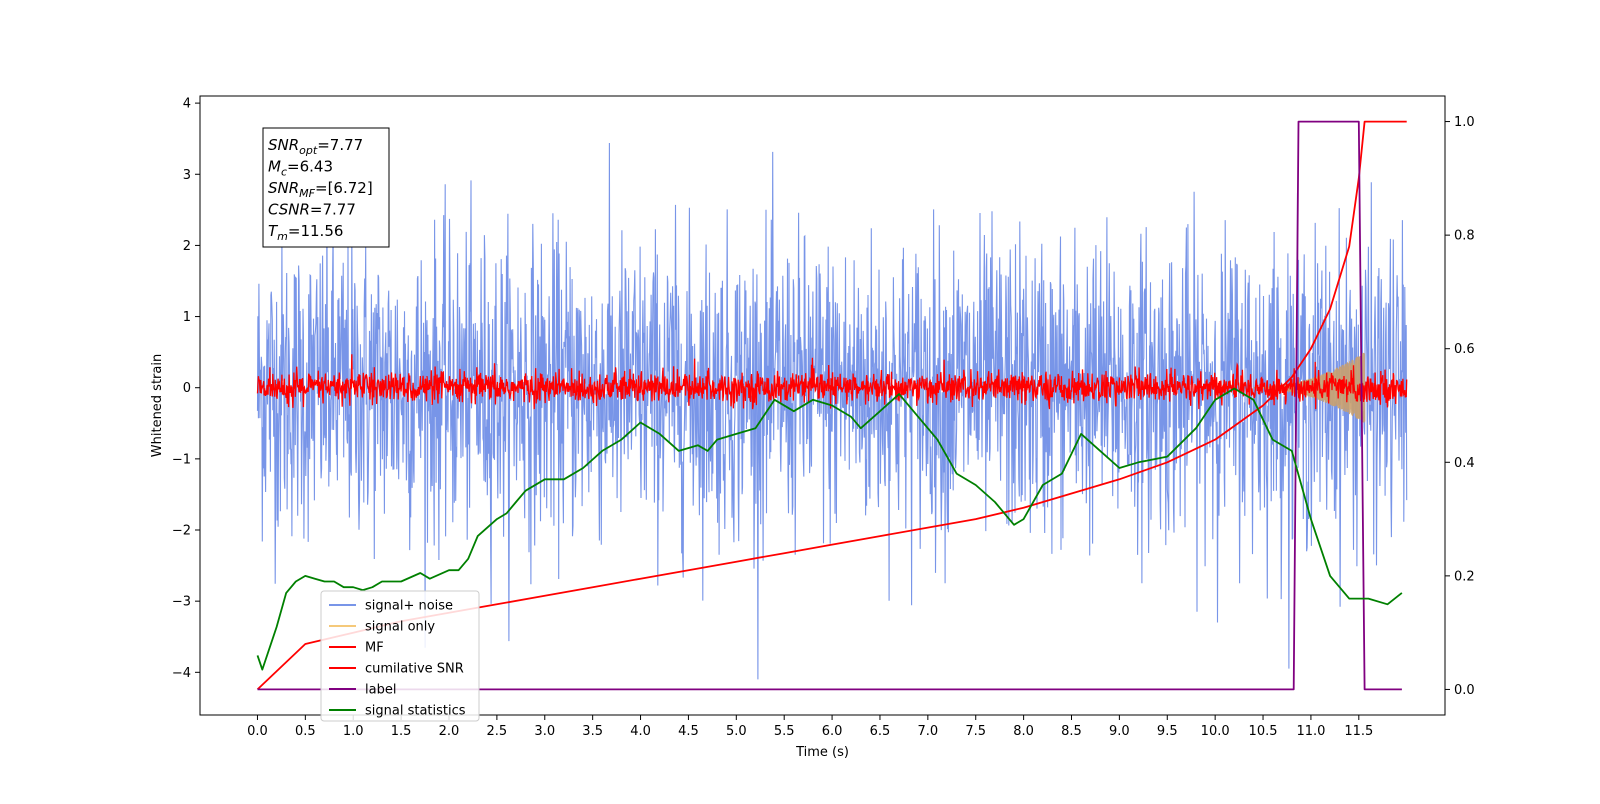 This screenshot has width=1600, height=804. What do you see at coordinates (374, 648) in the screenshot?
I see `legend-entry: MF` at bounding box center [374, 648].